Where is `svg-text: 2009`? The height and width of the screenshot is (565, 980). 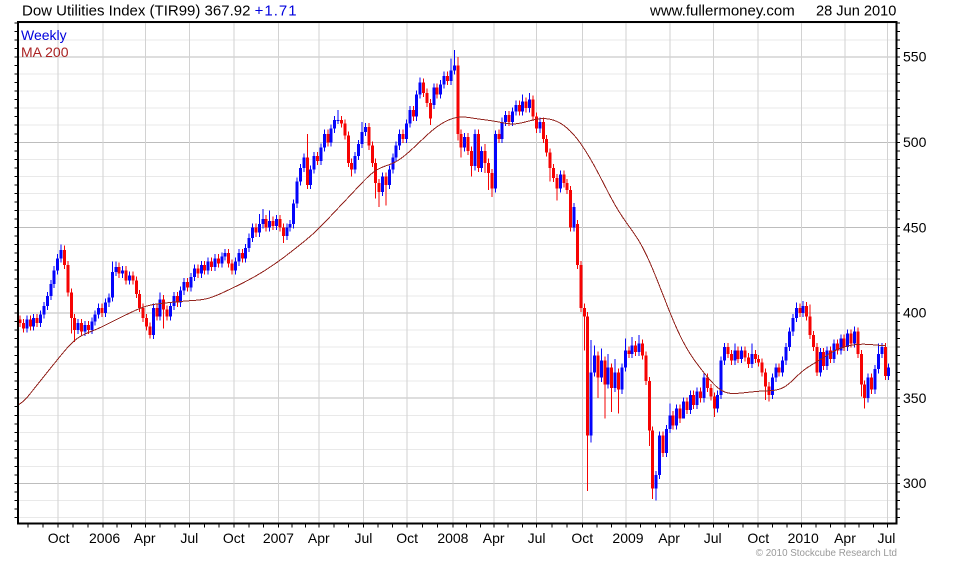 svg-text: 2009 is located at coordinates (627, 538).